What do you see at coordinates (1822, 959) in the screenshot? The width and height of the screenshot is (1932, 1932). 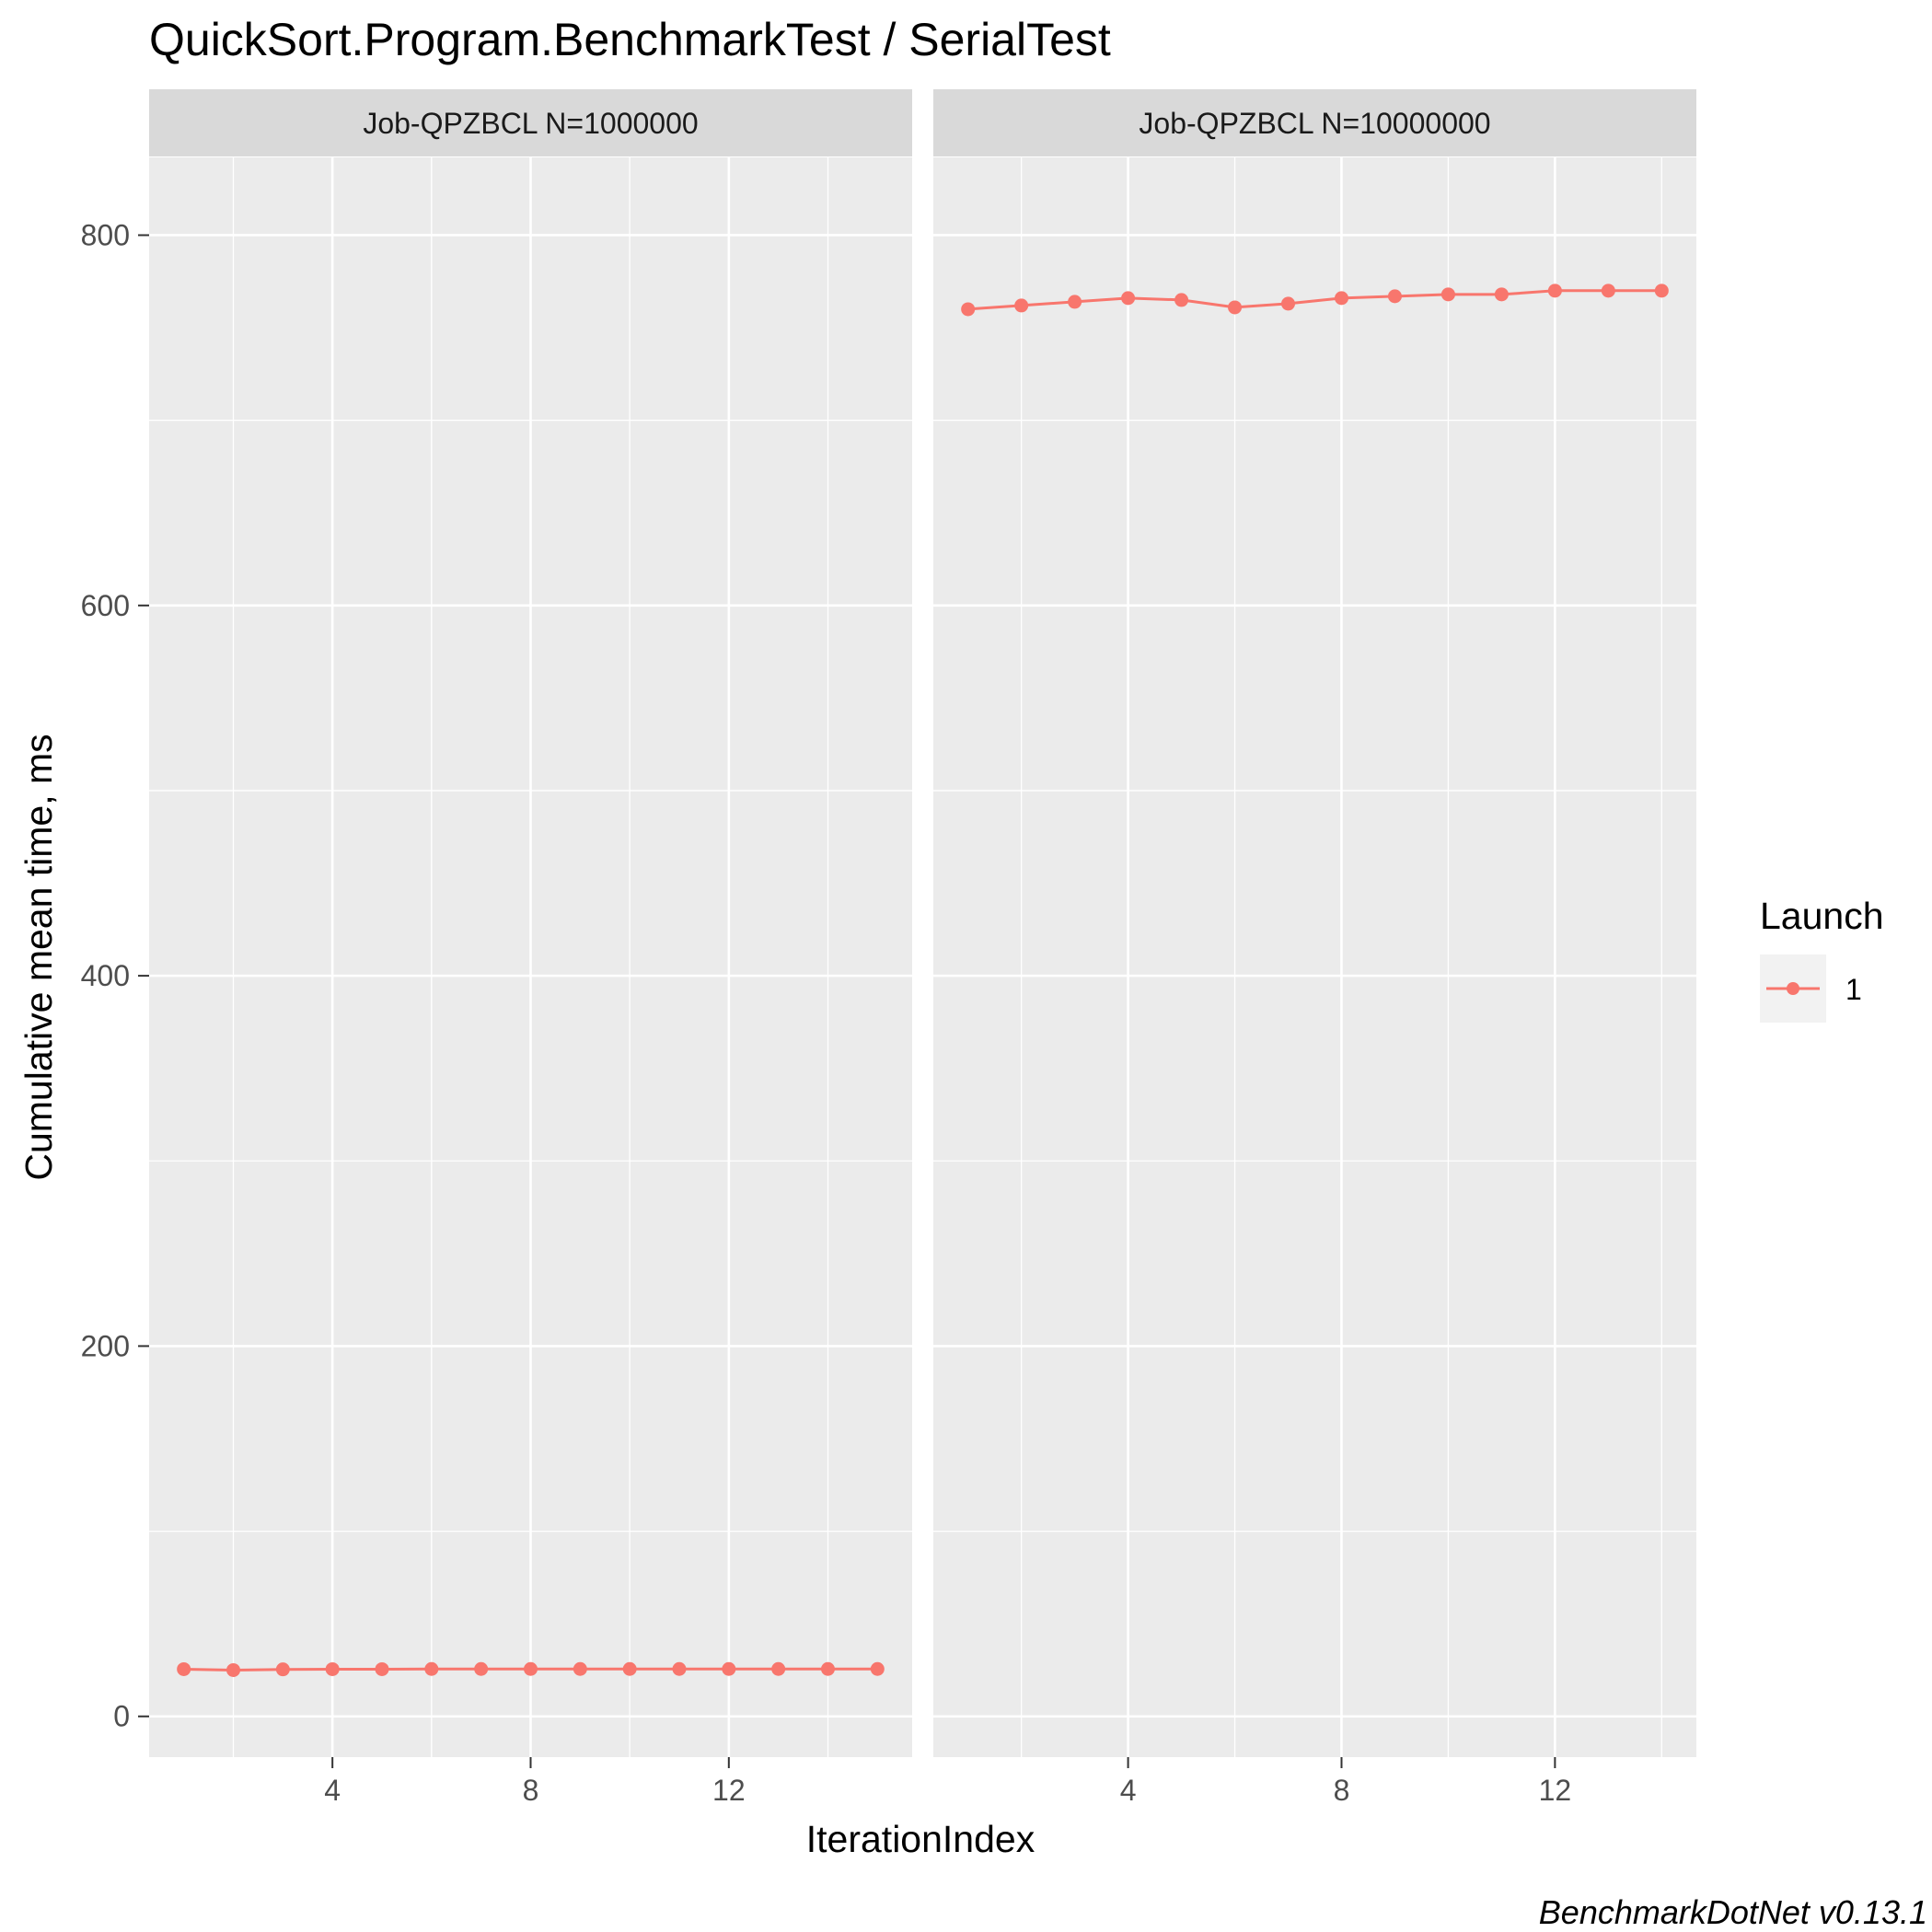 I see `legend: Launch 1` at bounding box center [1822, 959].